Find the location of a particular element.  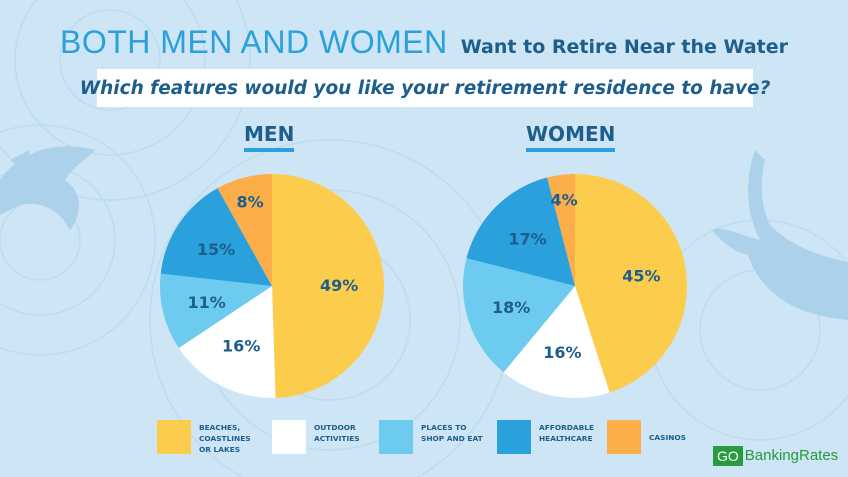

women-slice-beaches is located at coordinates (631, 283).